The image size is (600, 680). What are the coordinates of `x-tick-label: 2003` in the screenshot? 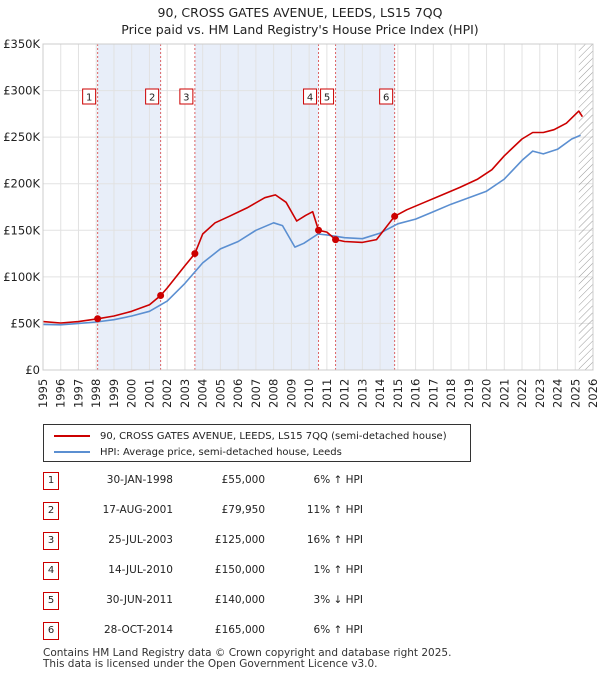 It's located at (185, 393).